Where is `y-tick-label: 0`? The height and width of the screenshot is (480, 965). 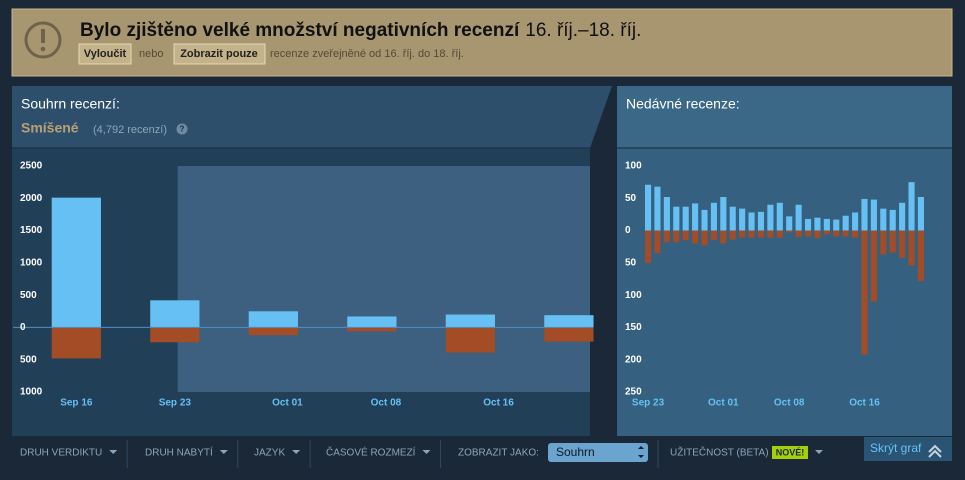 y-tick-label: 0 is located at coordinates (23, 327).